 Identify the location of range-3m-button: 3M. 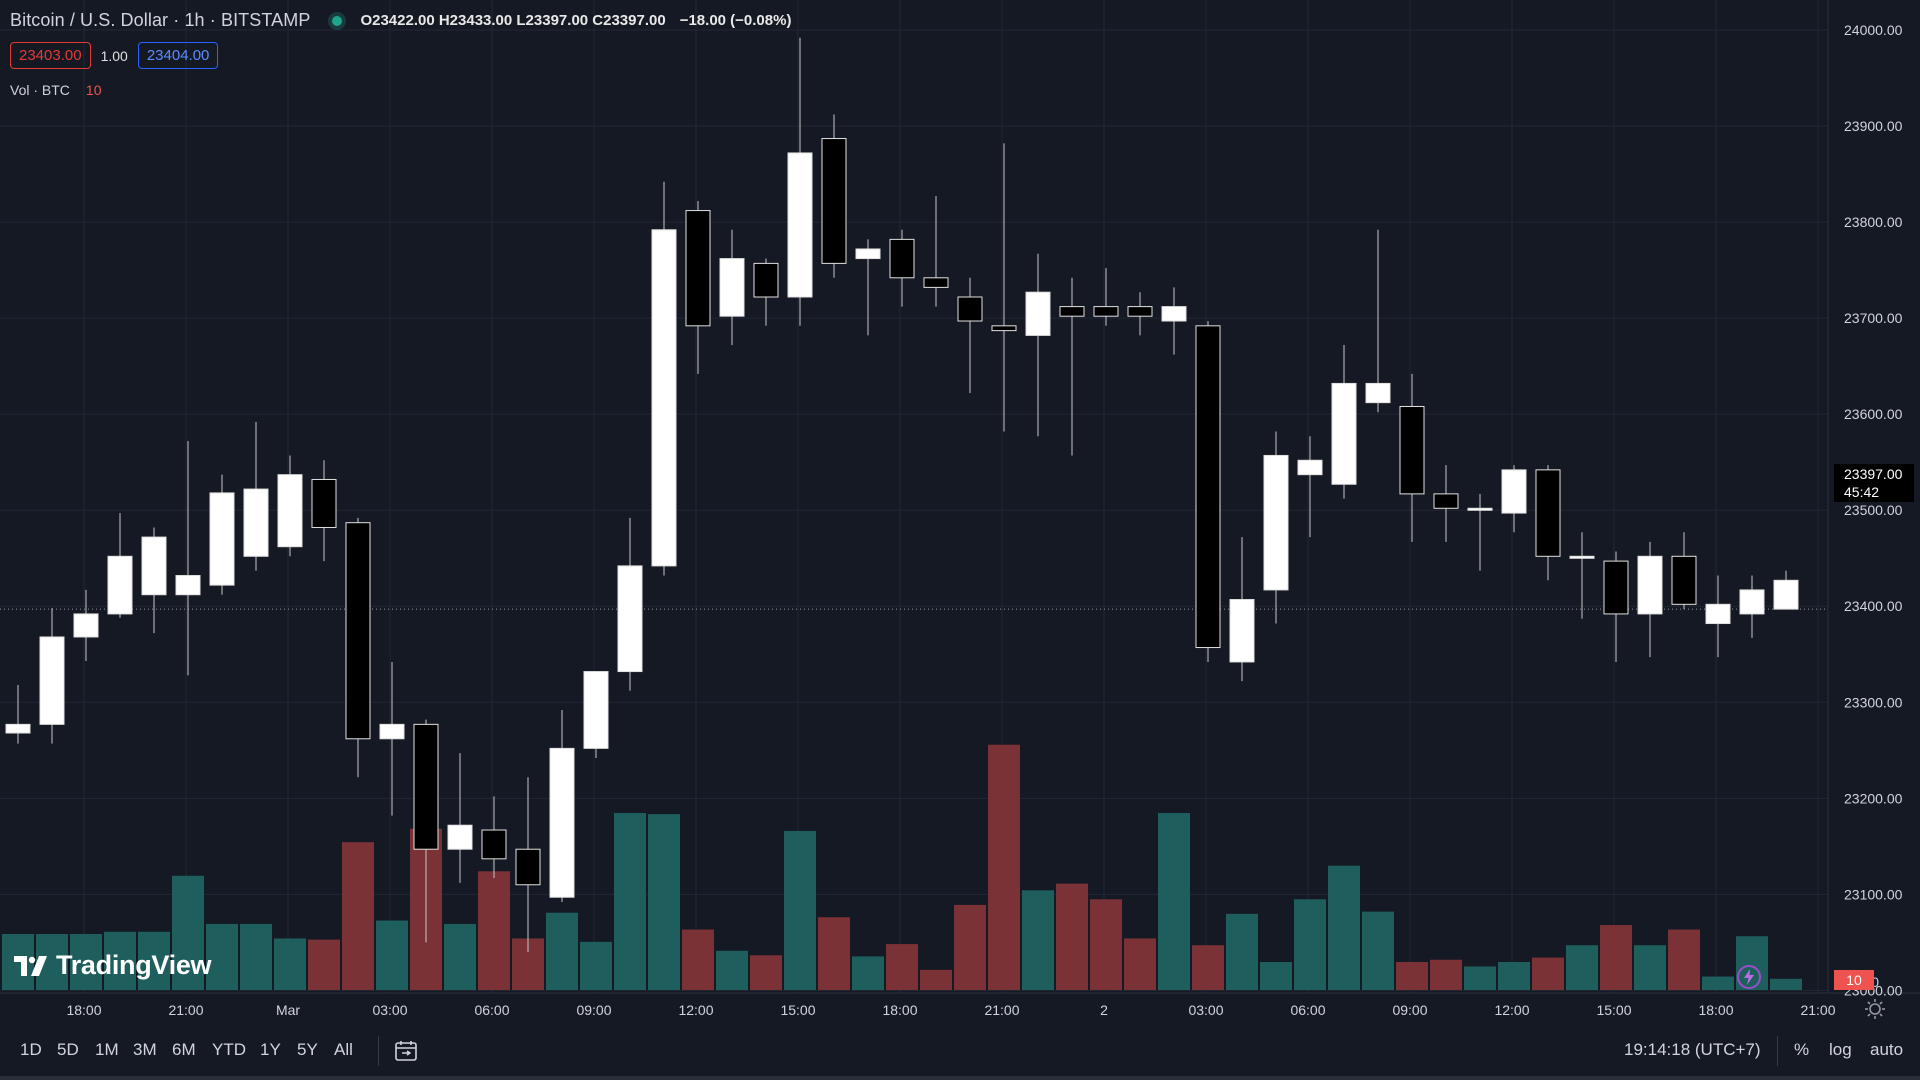
(145, 1049).